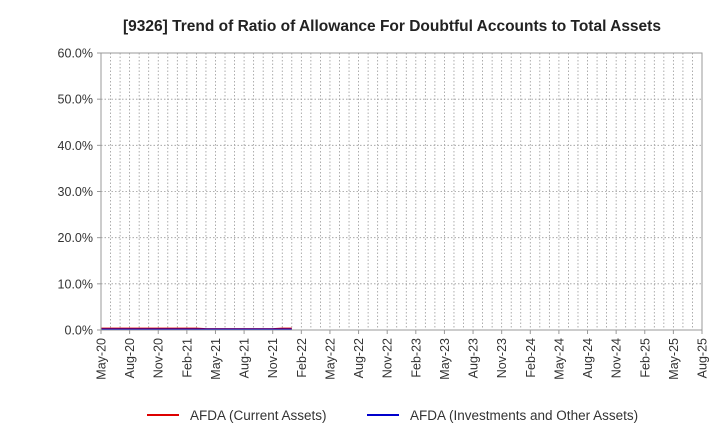  I want to click on x-tick-label: Nov-20, so click(159, 358).